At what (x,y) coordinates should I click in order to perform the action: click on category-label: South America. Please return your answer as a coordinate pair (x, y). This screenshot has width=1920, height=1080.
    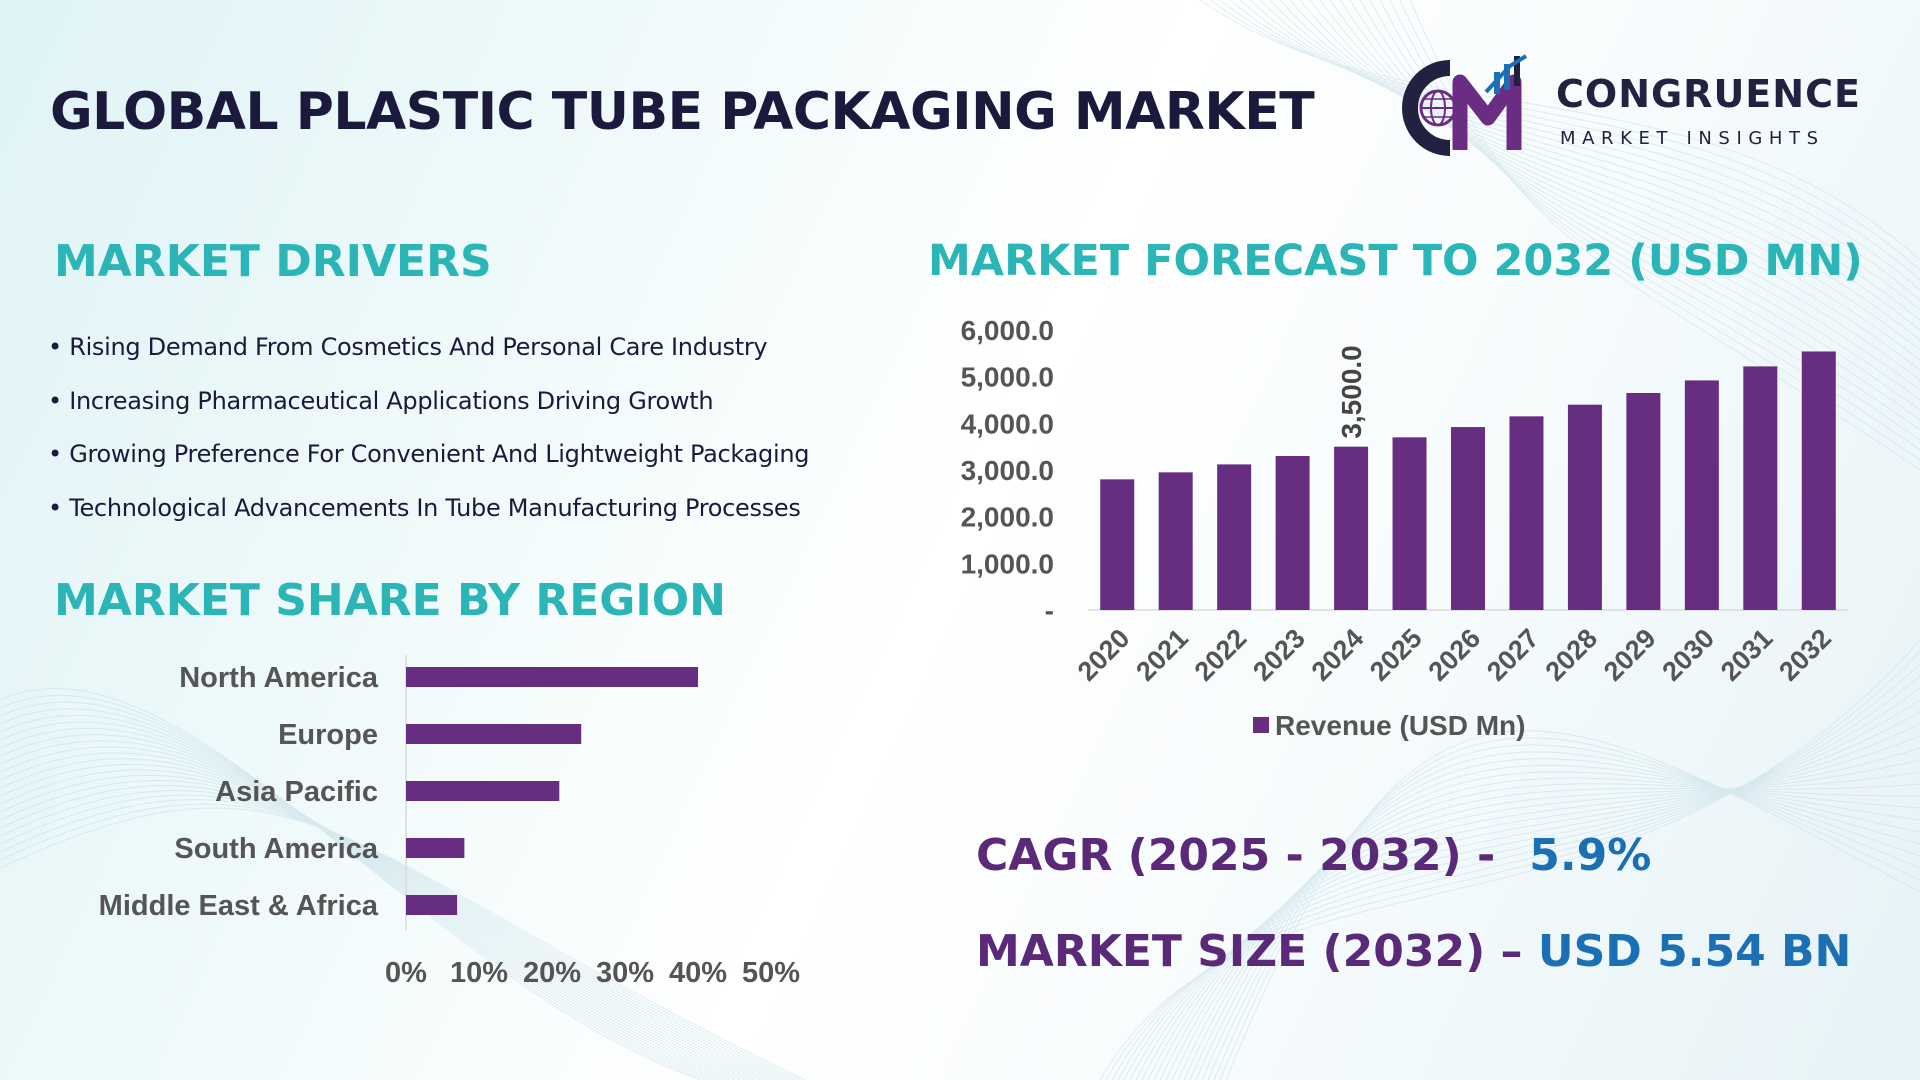
    Looking at the image, I should click on (276, 849).